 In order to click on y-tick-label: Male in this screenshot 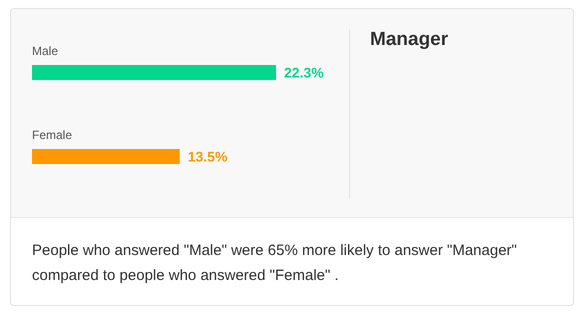, I will do `click(45, 51)`.